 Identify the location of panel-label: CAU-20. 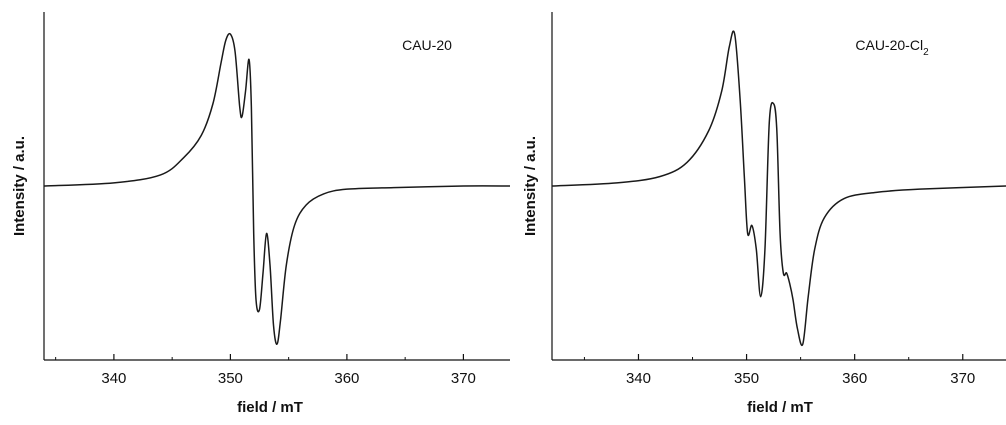
(427, 45).